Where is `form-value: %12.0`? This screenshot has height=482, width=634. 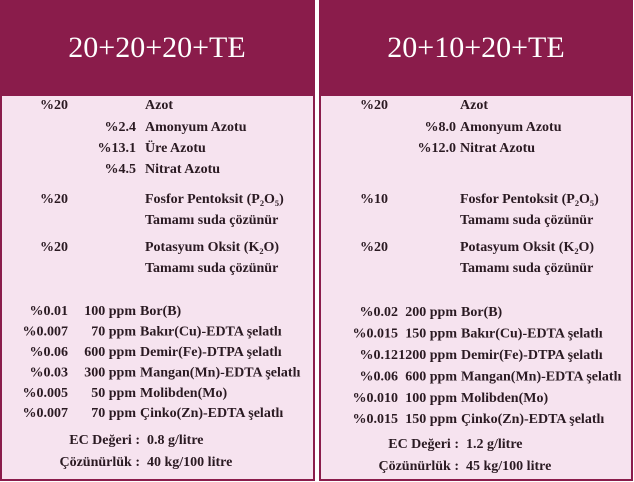
form-value: %12.0 is located at coordinates (437, 148).